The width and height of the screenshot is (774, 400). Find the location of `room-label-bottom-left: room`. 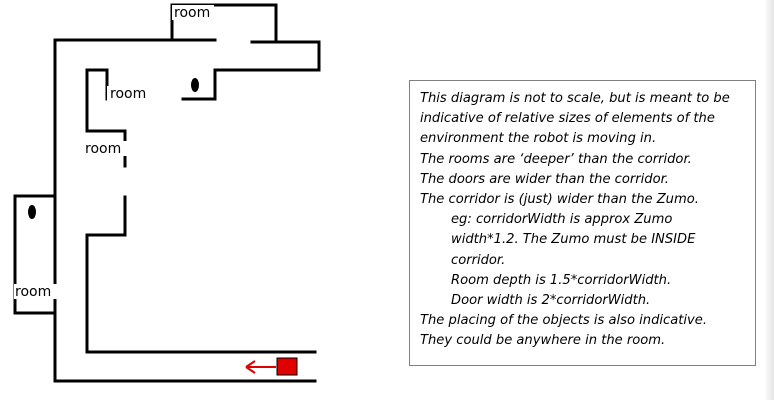

room-label-bottom-left: room is located at coordinates (33, 292).